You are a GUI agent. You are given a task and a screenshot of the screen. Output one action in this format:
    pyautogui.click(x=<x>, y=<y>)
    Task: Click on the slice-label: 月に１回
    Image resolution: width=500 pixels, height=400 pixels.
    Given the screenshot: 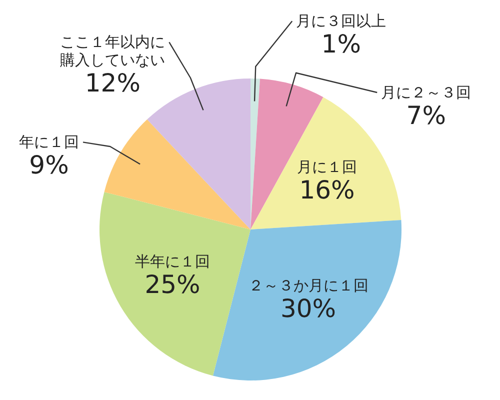 What is the action you would take?
    pyautogui.click(x=326, y=167)
    